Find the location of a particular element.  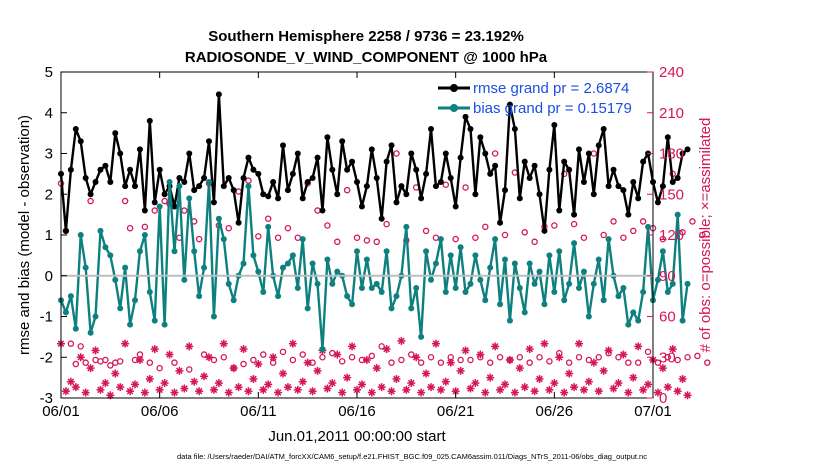

x-axis-label: Jun.01,2011 00:00:00 start is located at coordinates (357, 436).